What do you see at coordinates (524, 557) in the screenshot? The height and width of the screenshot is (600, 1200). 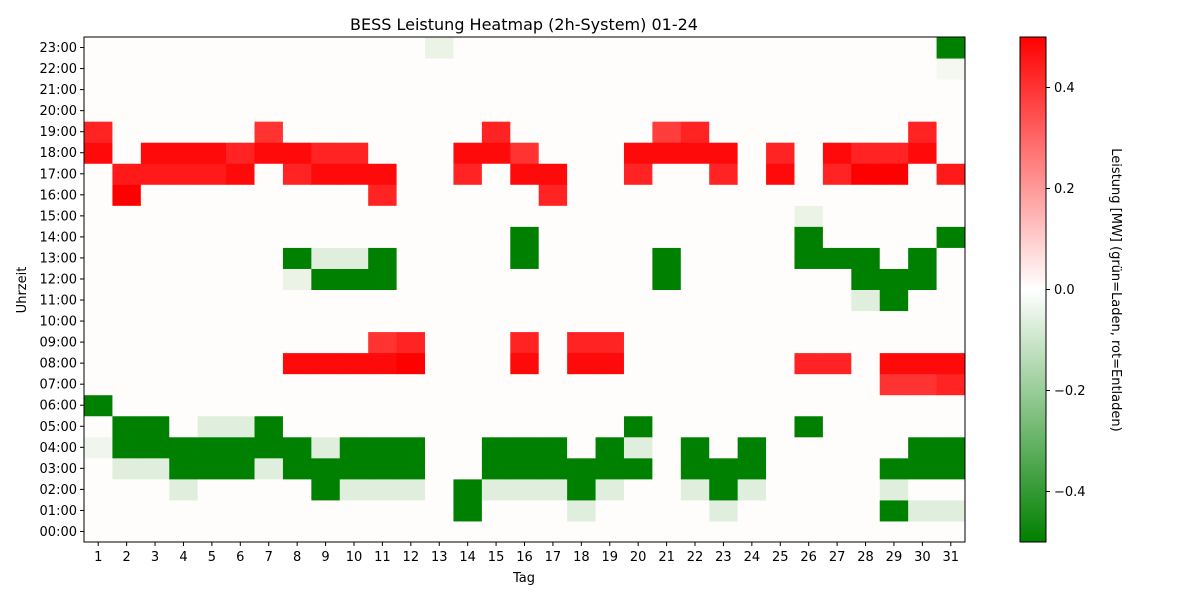 I see `x-tick-label: 16` at bounding box center [524, 557].